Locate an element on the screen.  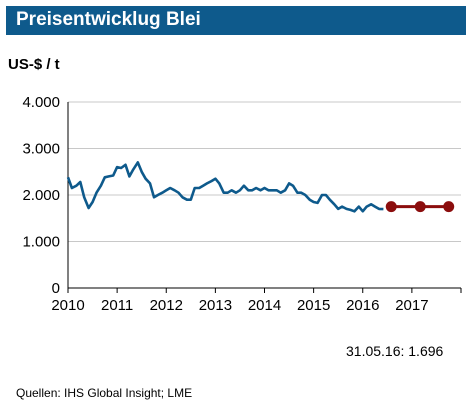
chart-header: Preisentwicklug Blei is located at coordinates (236, 20).